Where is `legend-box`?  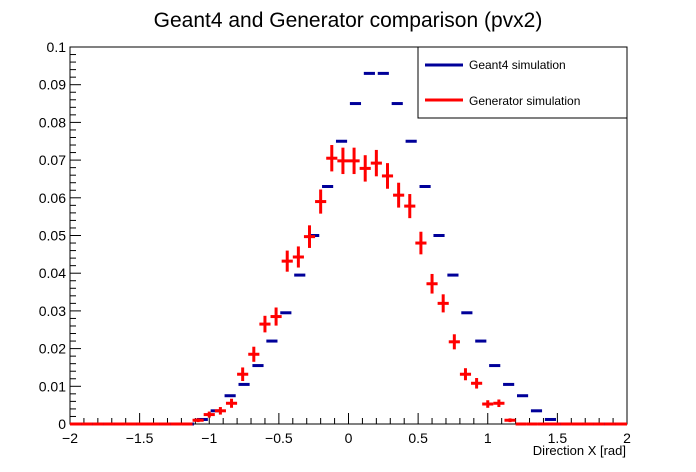
legend-box is located at coordinates (522, 82).